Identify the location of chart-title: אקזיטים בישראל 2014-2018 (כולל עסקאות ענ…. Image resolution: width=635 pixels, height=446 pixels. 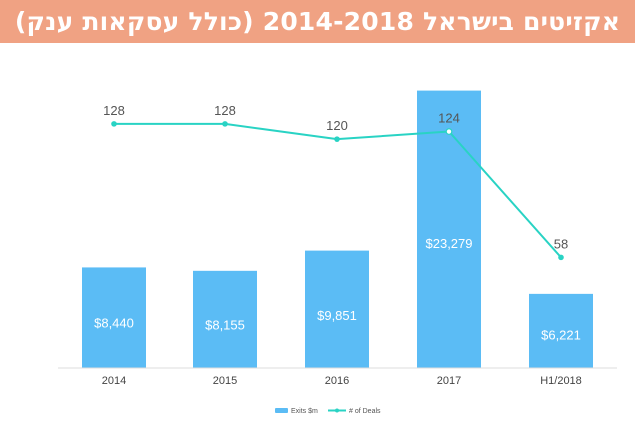
(317, 21).